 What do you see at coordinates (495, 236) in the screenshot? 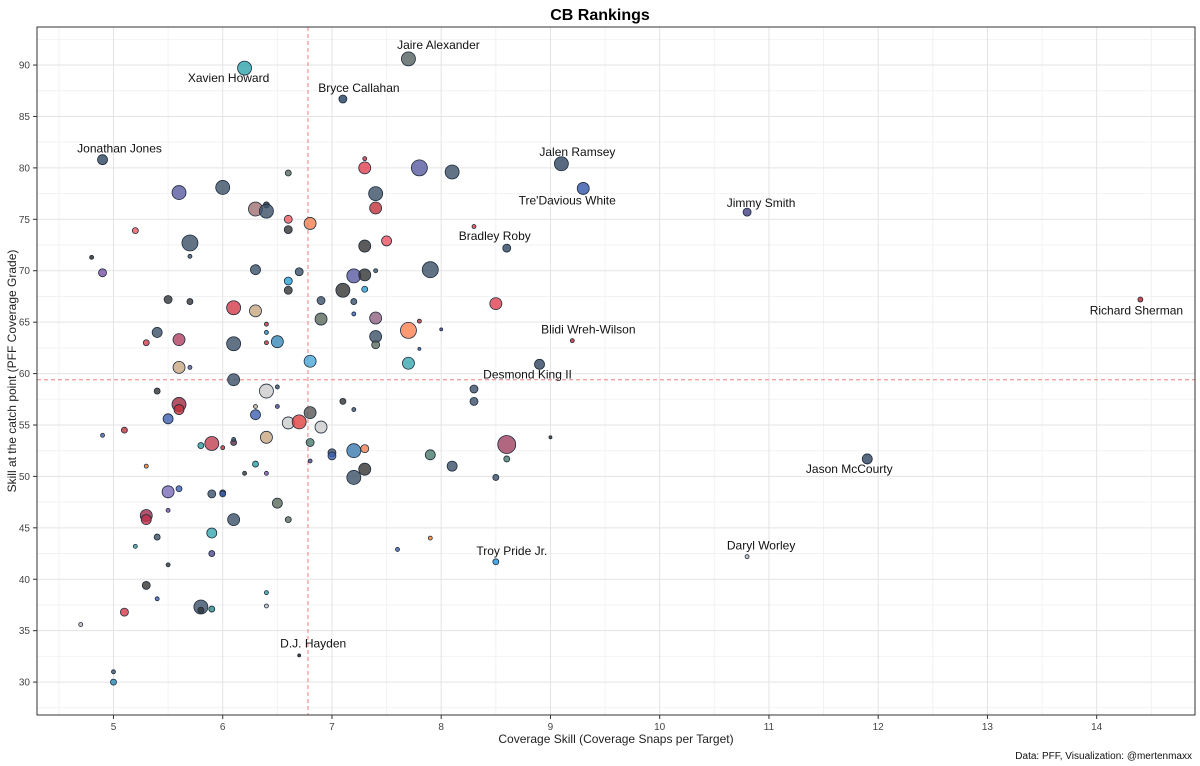
I see `point-annotation: Bradley Roby` at bounding box center [495, 236].